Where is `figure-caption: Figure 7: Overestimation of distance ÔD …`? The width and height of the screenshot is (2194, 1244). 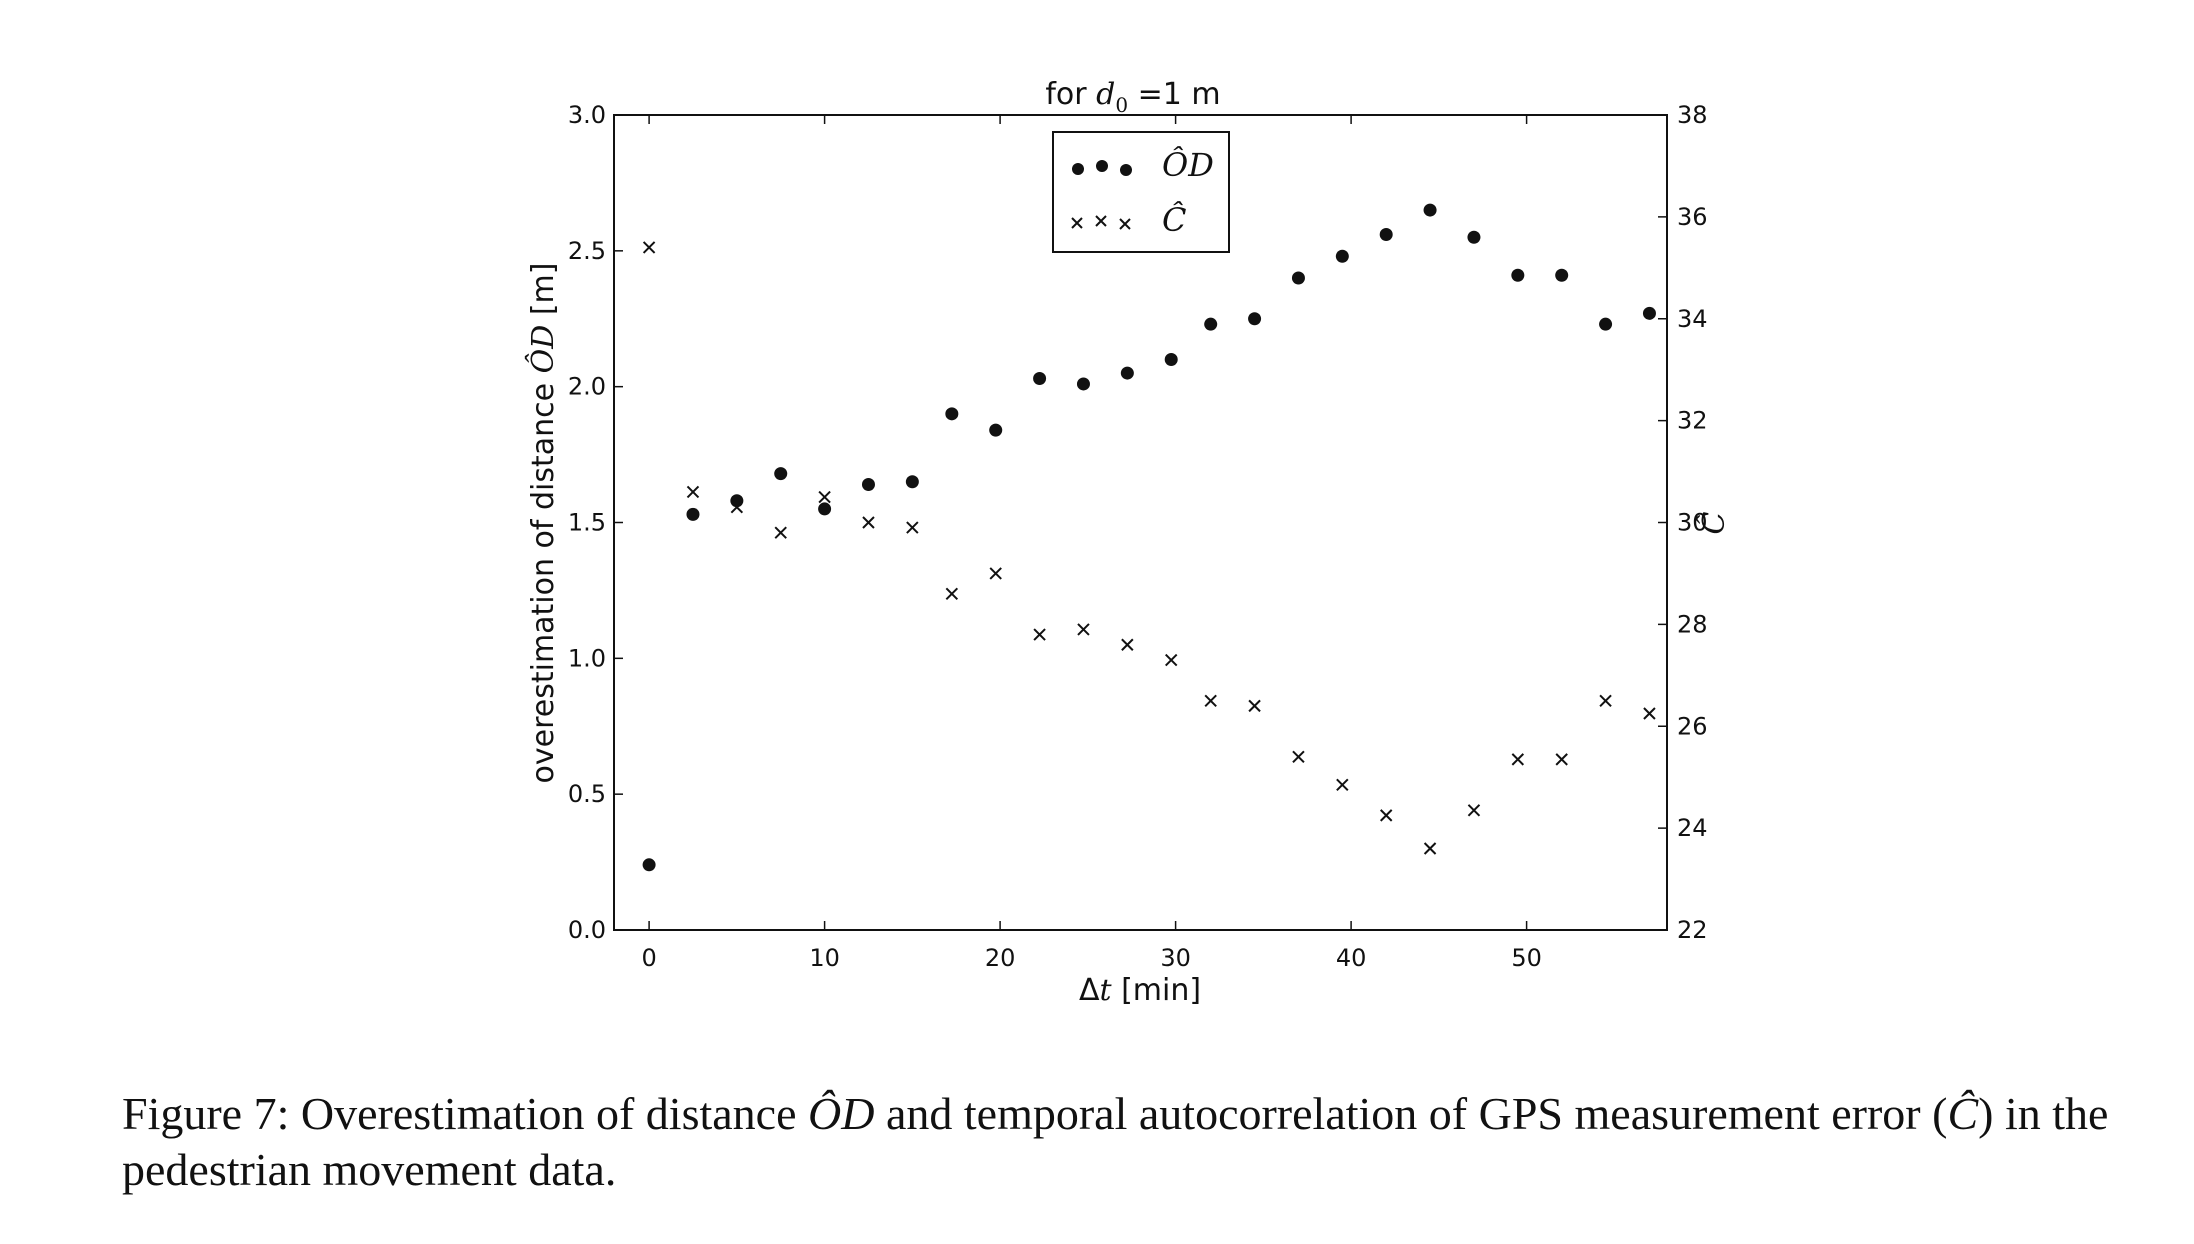 figure-caption: Figure 7: Overestimation of distance ÔD … is located at coordinates (1115, 1141).